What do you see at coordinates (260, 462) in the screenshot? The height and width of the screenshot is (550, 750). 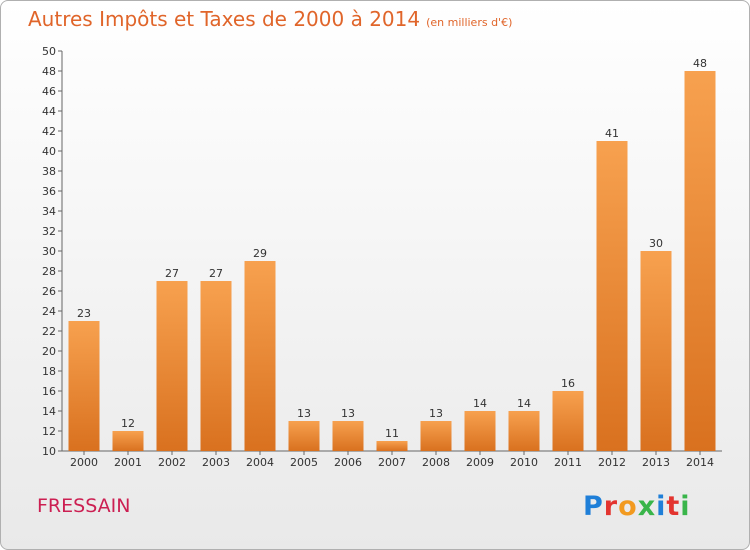 I see `x-tick-label: 2004` at bounding box center [260, 462].